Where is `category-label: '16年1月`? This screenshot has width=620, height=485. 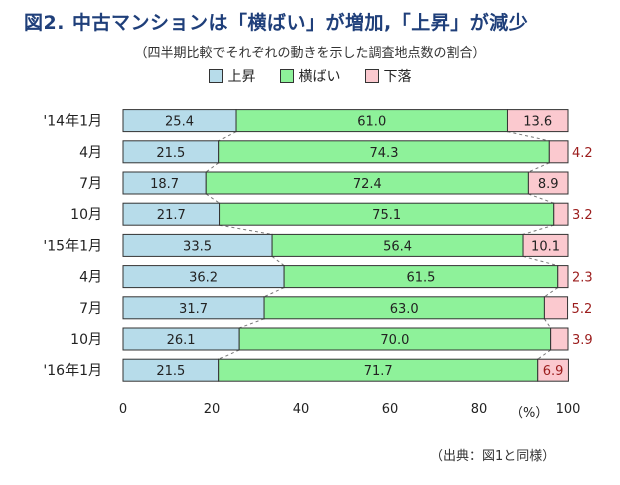 category-label: '16年1月 is located at coordinates (72, 371).